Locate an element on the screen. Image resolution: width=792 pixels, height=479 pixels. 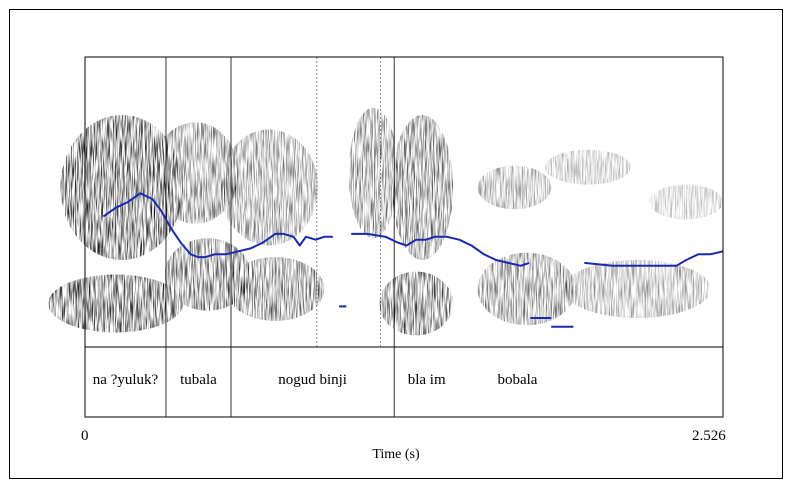
x-tick-label-start: 0 is located at coordinates (85, 436).